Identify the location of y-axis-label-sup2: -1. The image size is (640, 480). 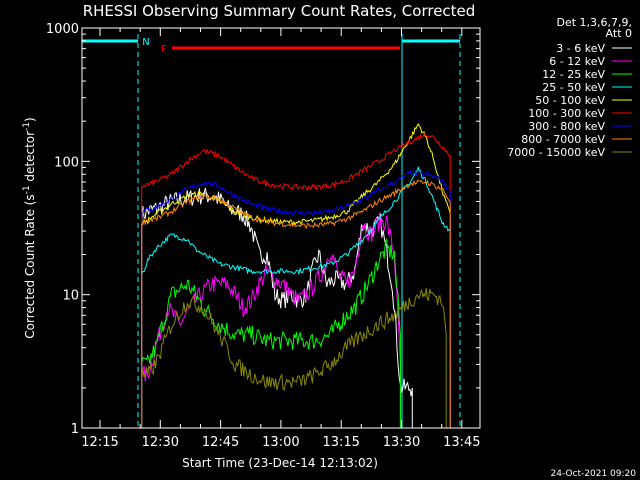
(27, 126).